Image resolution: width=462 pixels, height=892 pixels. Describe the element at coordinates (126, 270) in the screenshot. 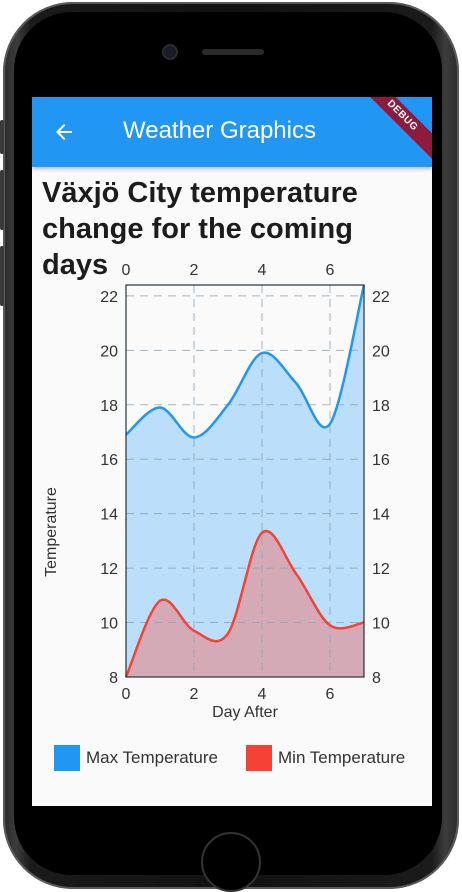

I see `x-tick-label-top: 0` at that location.